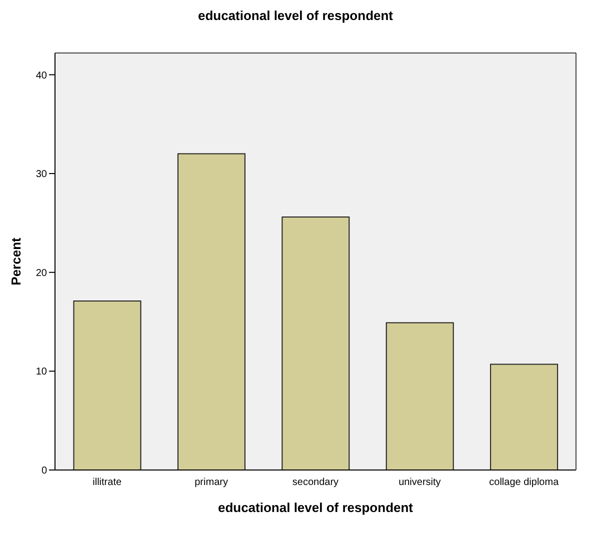  What do you see at coordinates (524, 482) in the screenshot?
I see `x-tick-label: collage diploma` at bounding box center [524, 482].